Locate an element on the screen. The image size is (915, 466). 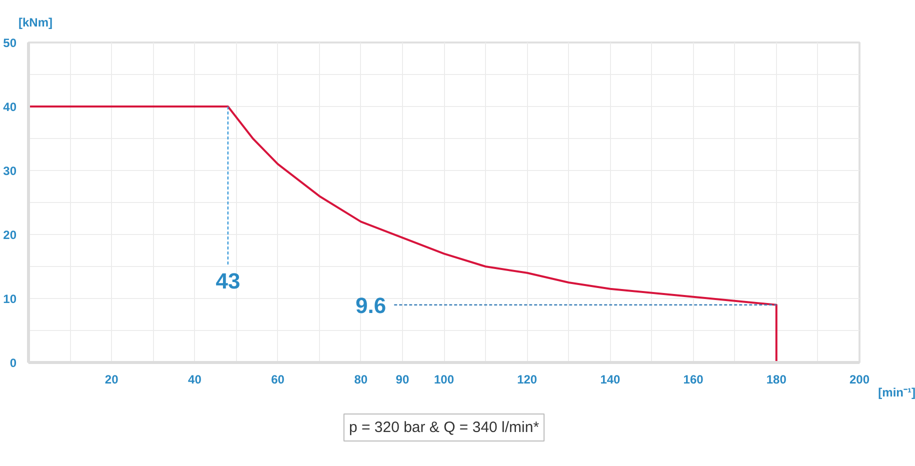
x-tick-label: 140 is located at coordinates (610, 379).